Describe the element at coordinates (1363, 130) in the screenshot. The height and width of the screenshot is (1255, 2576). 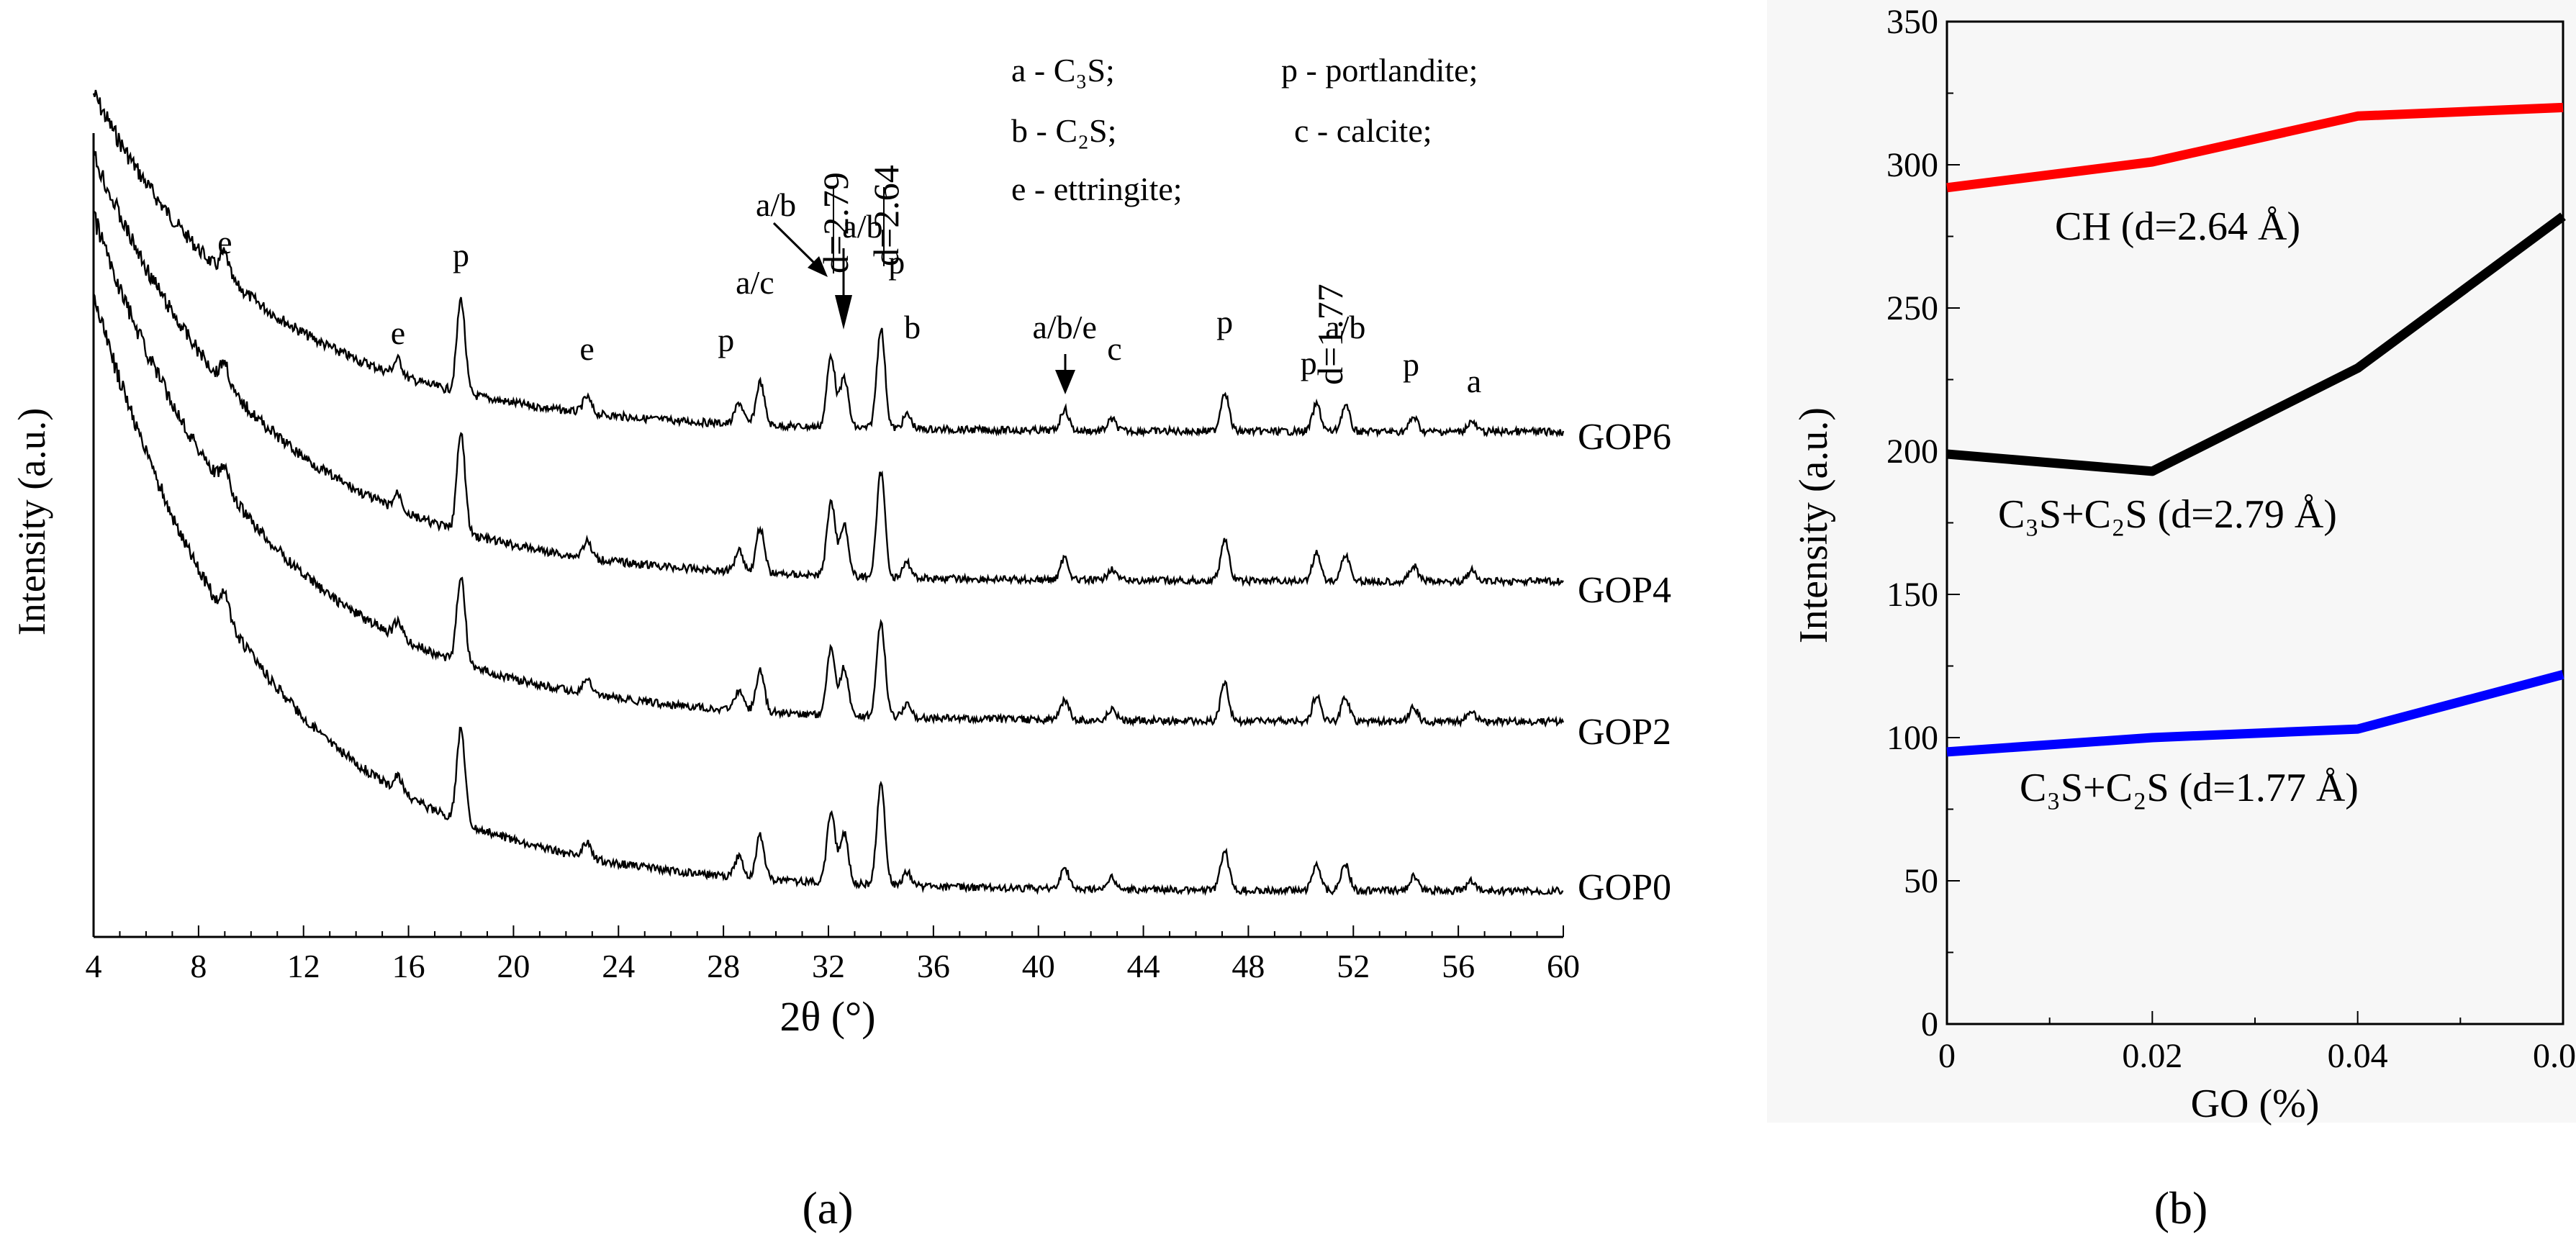
I see `legend-c-calcite: c - calcite;` at that location.